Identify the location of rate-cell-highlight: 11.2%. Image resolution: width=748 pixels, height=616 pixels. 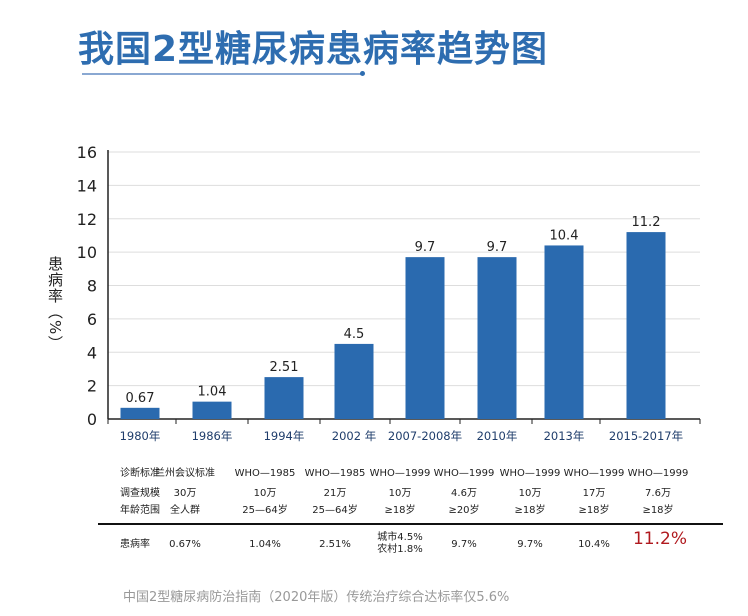
(660, 539).